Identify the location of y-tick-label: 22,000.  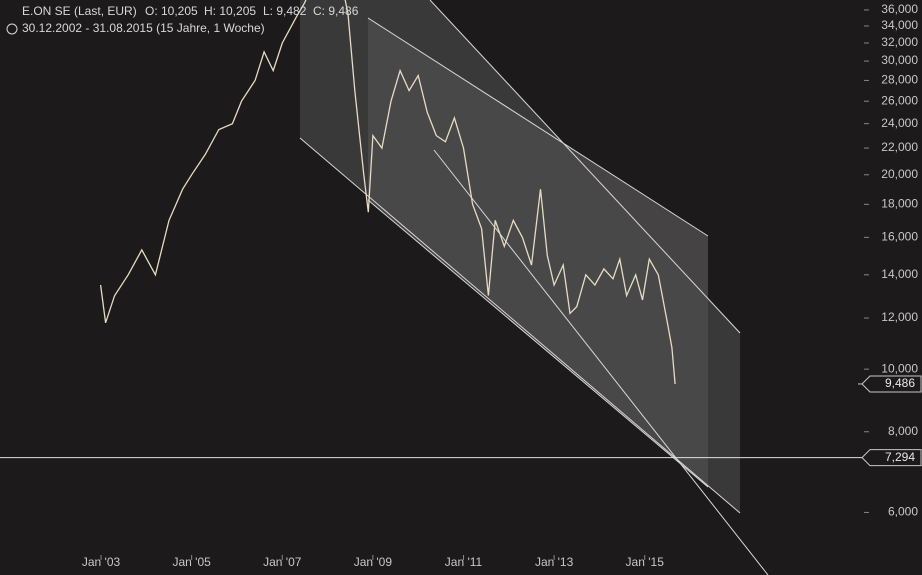
(899, 147).